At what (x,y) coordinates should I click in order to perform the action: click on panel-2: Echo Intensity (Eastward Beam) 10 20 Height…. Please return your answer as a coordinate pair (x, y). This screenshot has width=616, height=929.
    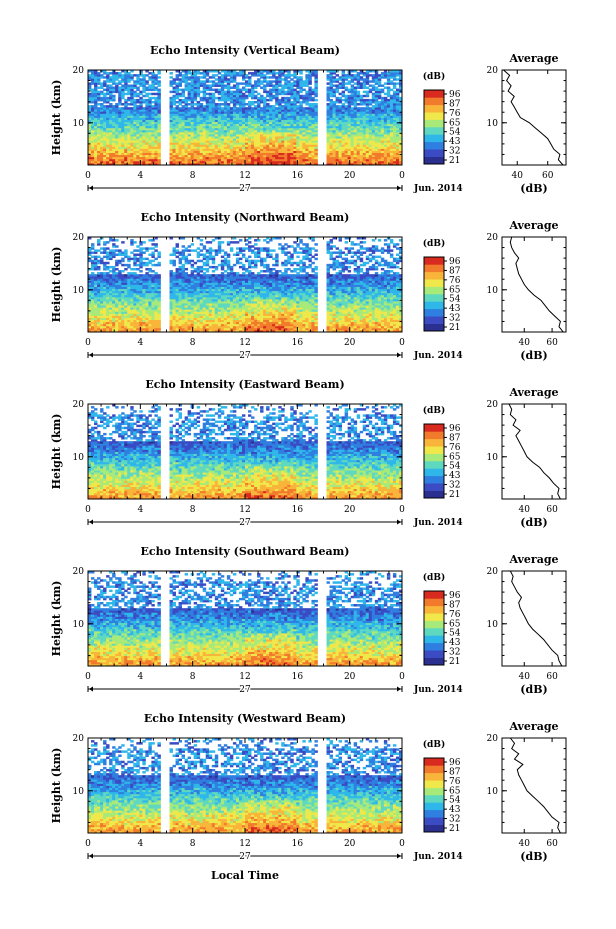
    Looking at the image, I should click on (308, 454).